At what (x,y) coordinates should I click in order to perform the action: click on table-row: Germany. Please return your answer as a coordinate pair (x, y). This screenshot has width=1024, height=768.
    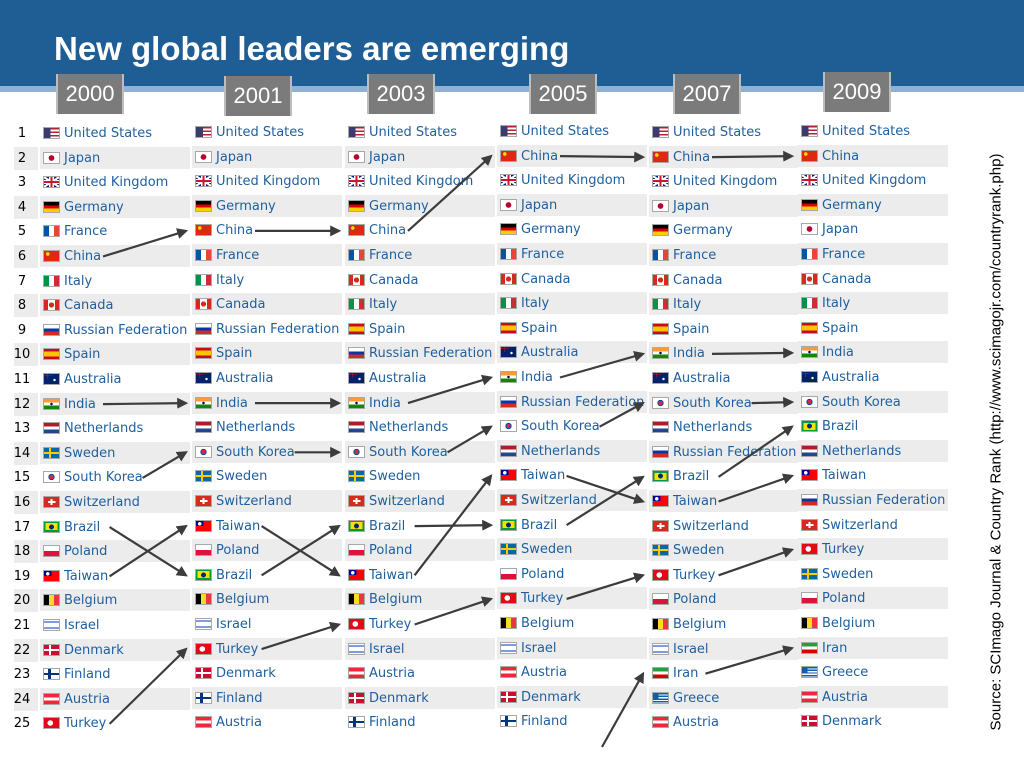
    Looking at the image, I should click on (572, 230).